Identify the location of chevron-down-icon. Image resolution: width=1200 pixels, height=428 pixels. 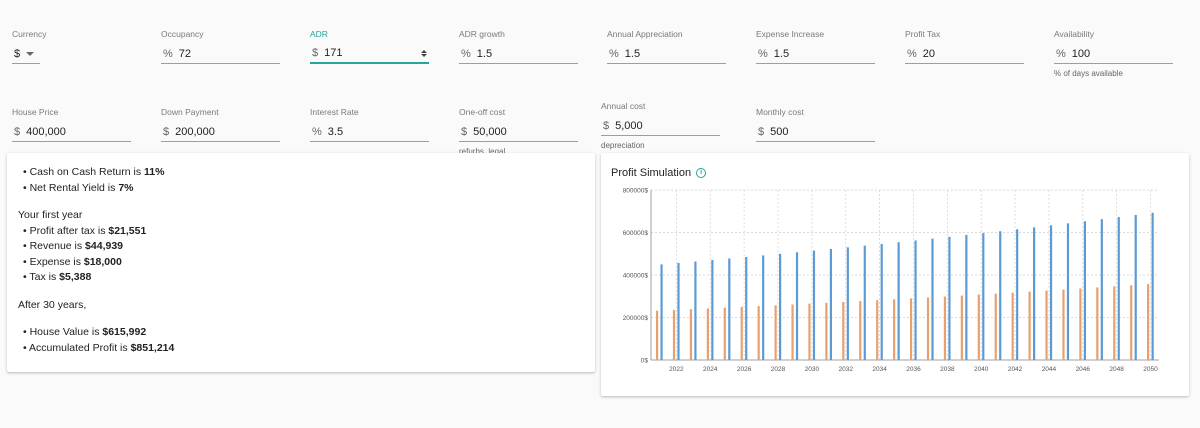
(30, 53).